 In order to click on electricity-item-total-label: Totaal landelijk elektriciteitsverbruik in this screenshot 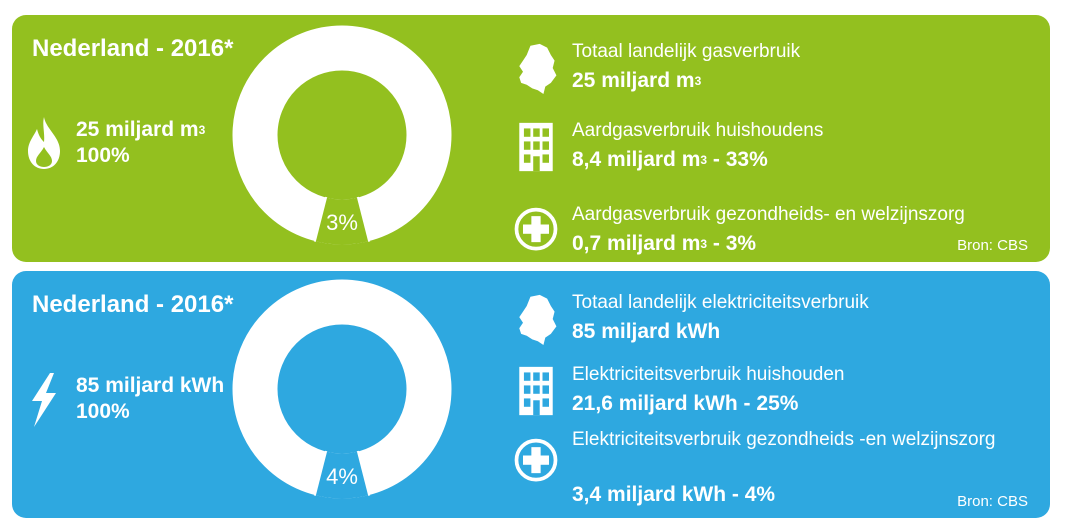, I will do `click(720, 302)`.